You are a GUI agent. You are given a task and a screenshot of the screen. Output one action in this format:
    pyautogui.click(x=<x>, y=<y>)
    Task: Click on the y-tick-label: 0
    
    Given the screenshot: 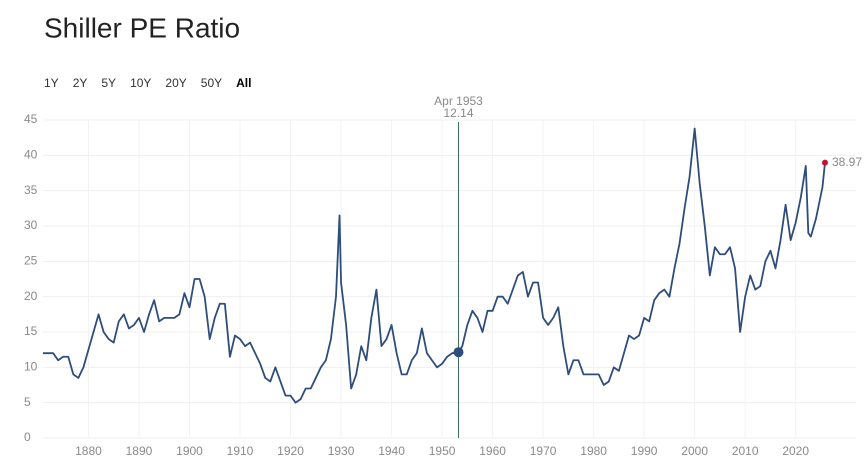 What is the action you would take?
    pyautogui.click(x=27, y=437)
    